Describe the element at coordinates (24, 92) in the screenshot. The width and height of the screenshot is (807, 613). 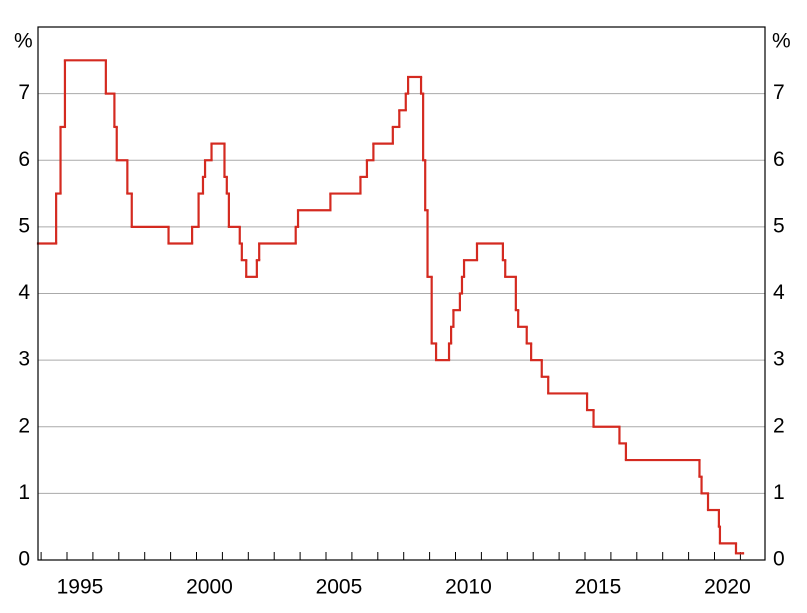
I see `y-tick-label: 7` at that location.